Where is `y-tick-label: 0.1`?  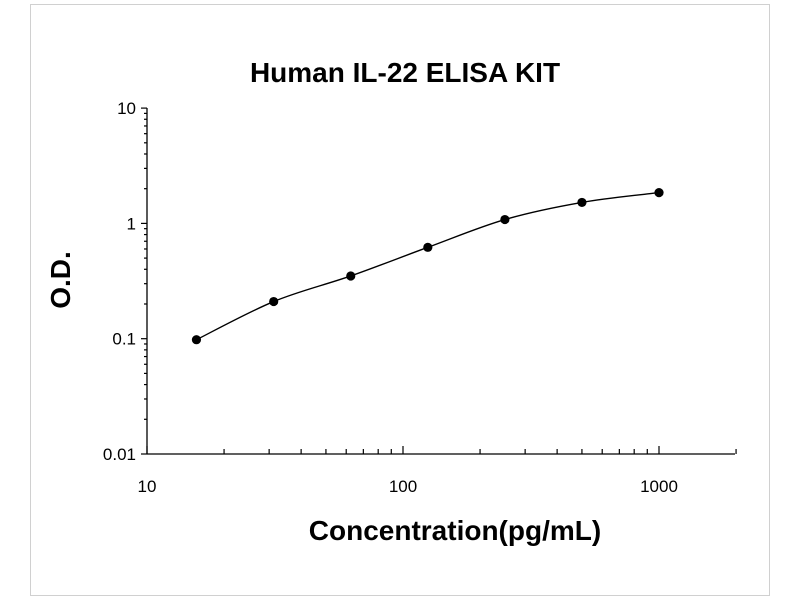
y-tick-label: 0.1 is located at coordinates (124, 339).